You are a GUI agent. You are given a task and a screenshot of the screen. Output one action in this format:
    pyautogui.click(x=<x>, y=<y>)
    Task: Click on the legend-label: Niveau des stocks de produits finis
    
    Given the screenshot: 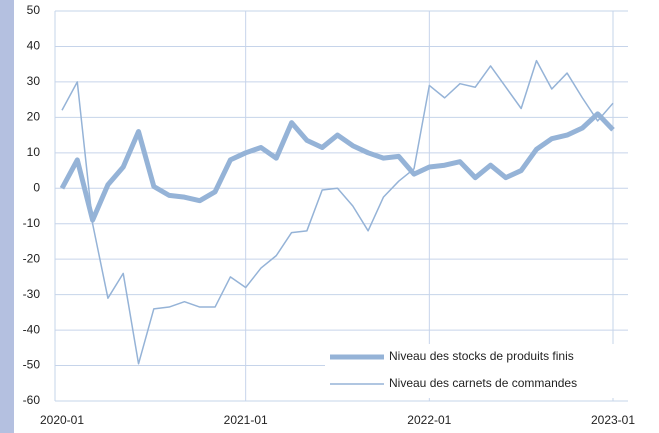 What is the action you would take?
    pyautogui.click(x=481, y=356)
    